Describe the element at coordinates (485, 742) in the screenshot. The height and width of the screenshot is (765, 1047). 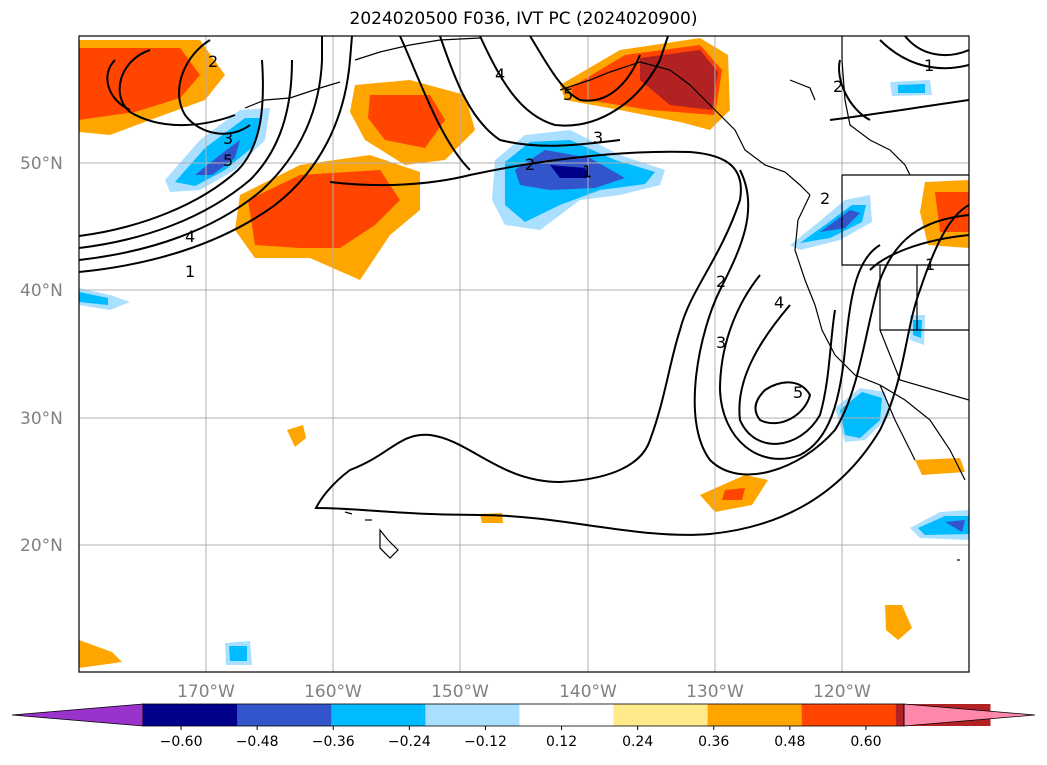
I see `colorbar-tick-label: −0.12` at that location.